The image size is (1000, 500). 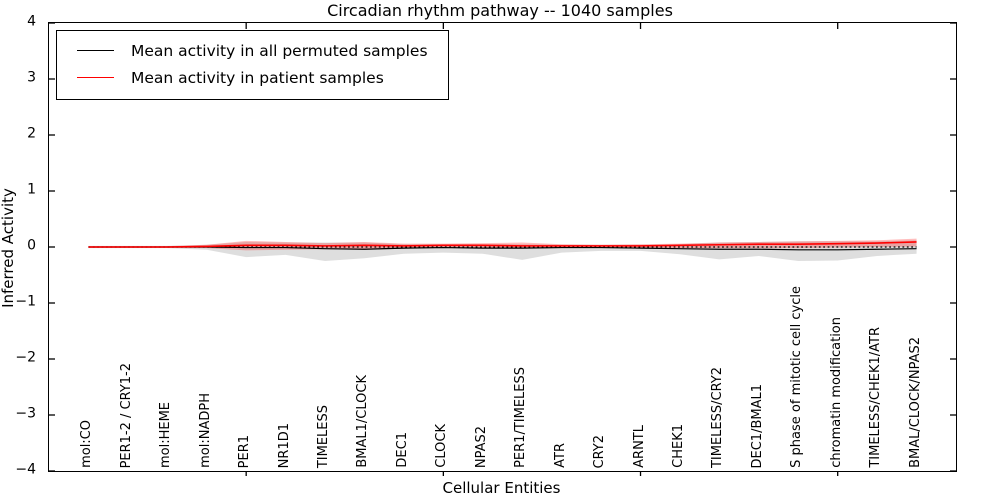 What do you see at coordinates (8, 248) in the screenshot?
I see `y-axis-label: Inferred Activity` at bounding box center [8, 248].